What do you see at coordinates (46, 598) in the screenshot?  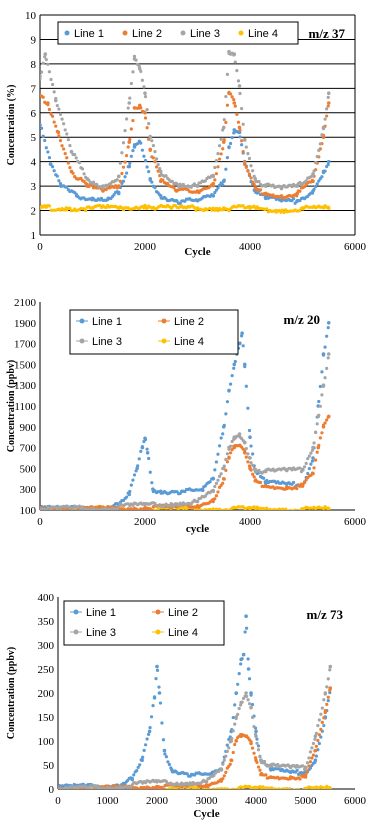 I see `y-tick-label: 400` at bounding box center [46, 598].